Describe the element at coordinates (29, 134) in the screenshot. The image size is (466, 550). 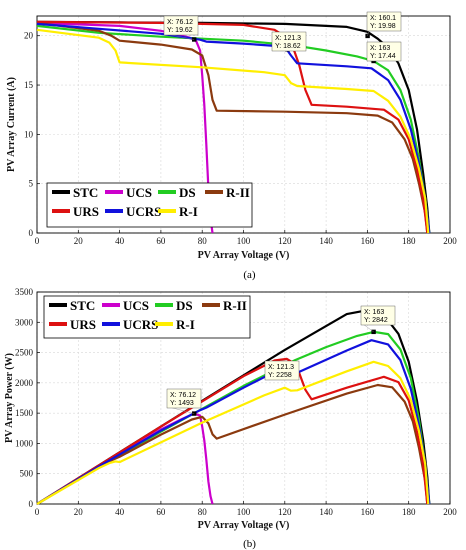
I see `y-tick-label: 10` at that location.